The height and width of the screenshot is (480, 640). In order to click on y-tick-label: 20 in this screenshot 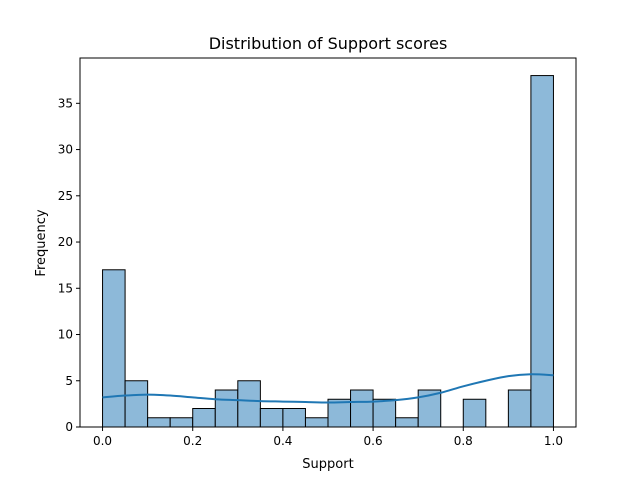, I will do `click(65, 242)`.